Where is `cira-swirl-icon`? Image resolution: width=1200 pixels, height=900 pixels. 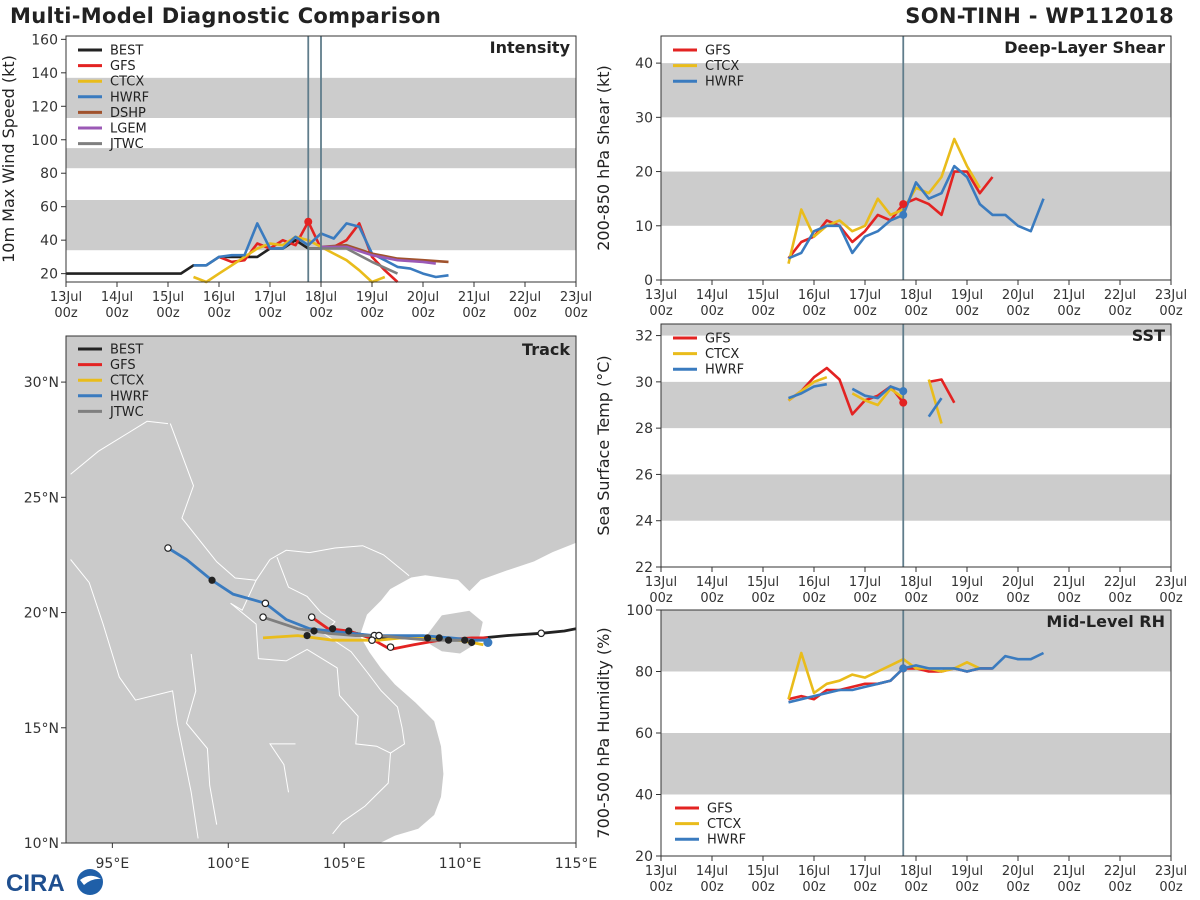
cira-swirl-icon is located at coordinates (90, 880).